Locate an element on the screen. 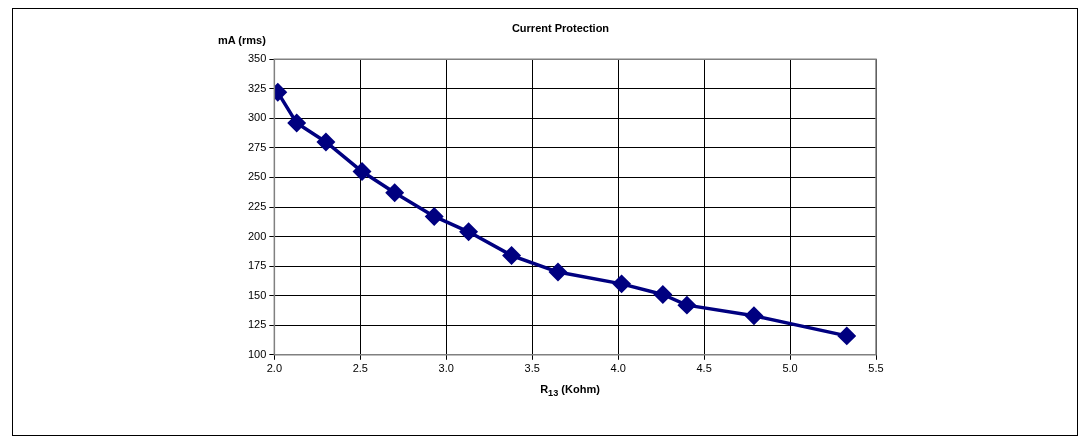 This screenshot has height=441, width=1084. y-tick-label: 275 is located at coordinates (257, 146).